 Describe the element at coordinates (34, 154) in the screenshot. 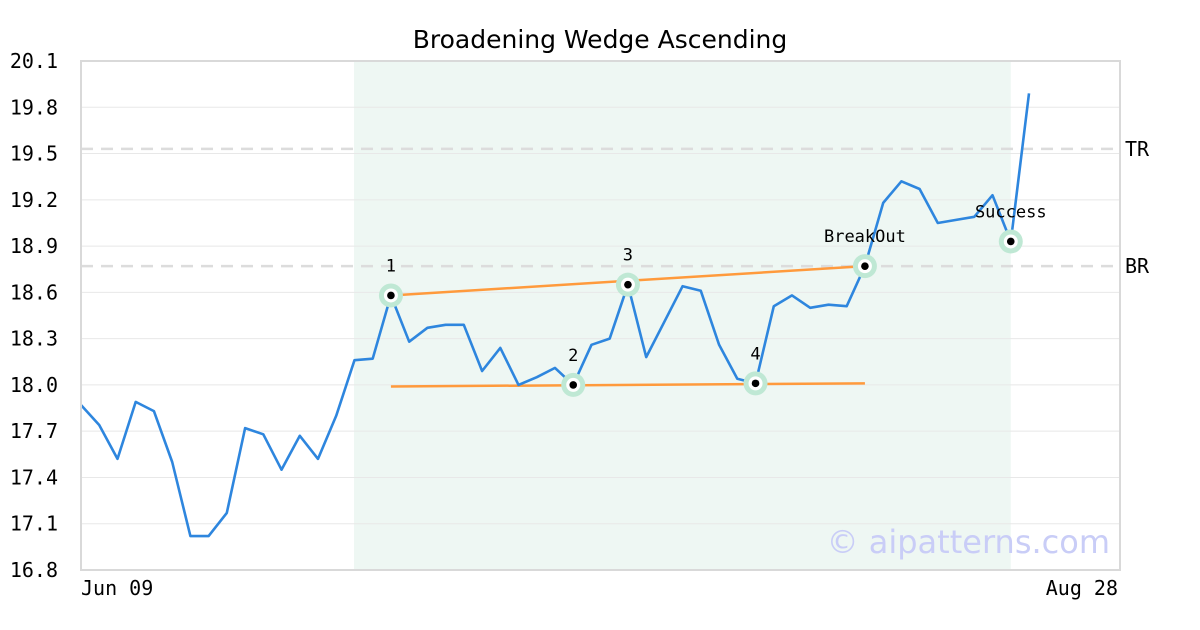

I see `y-tick-label: 19.5` at that location.